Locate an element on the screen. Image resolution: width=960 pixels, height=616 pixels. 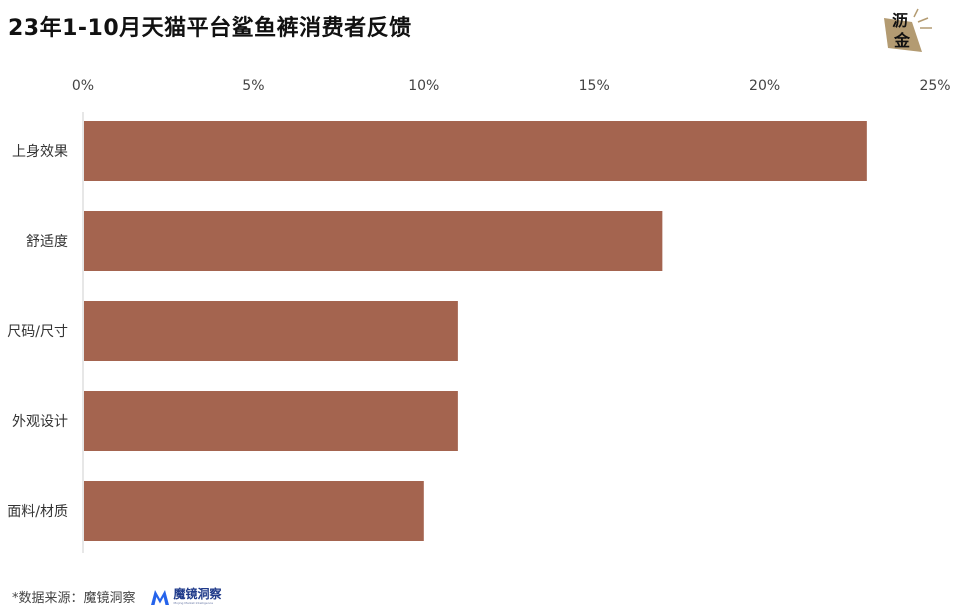
category-label: 尺码/尺寸 is located at coordinates (37, 332).